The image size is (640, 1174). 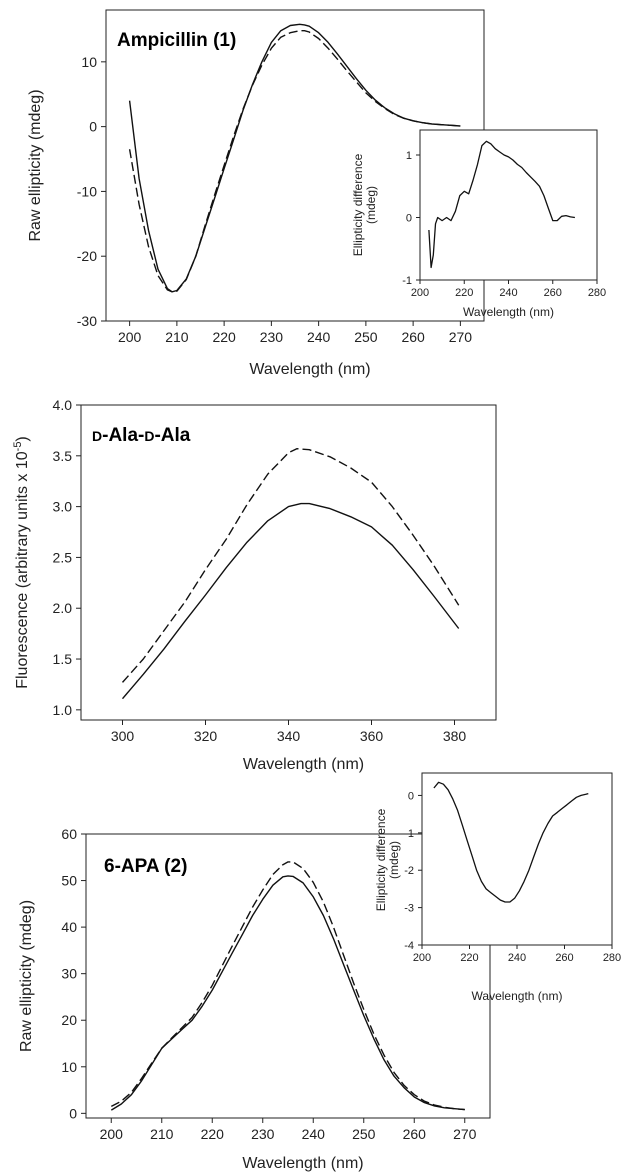 I want to click on panel-2-y-tick-label: 4.0, so click(x=63, y=405).